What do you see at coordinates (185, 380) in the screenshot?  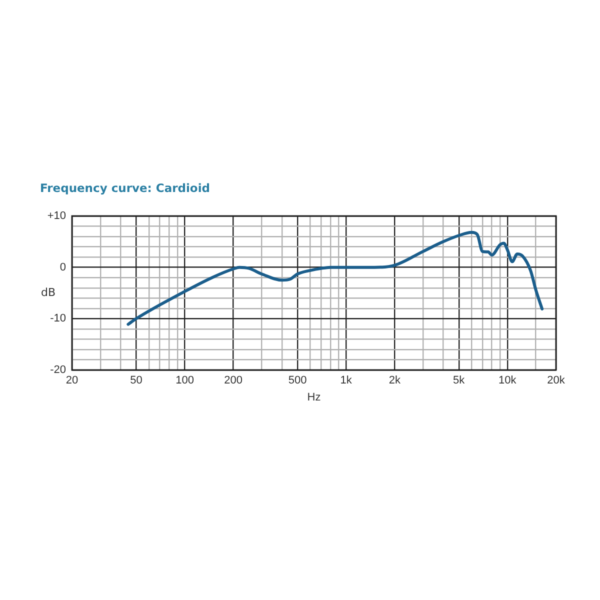 I see `x-tick-label: 100` at bounding box center [185, 380].